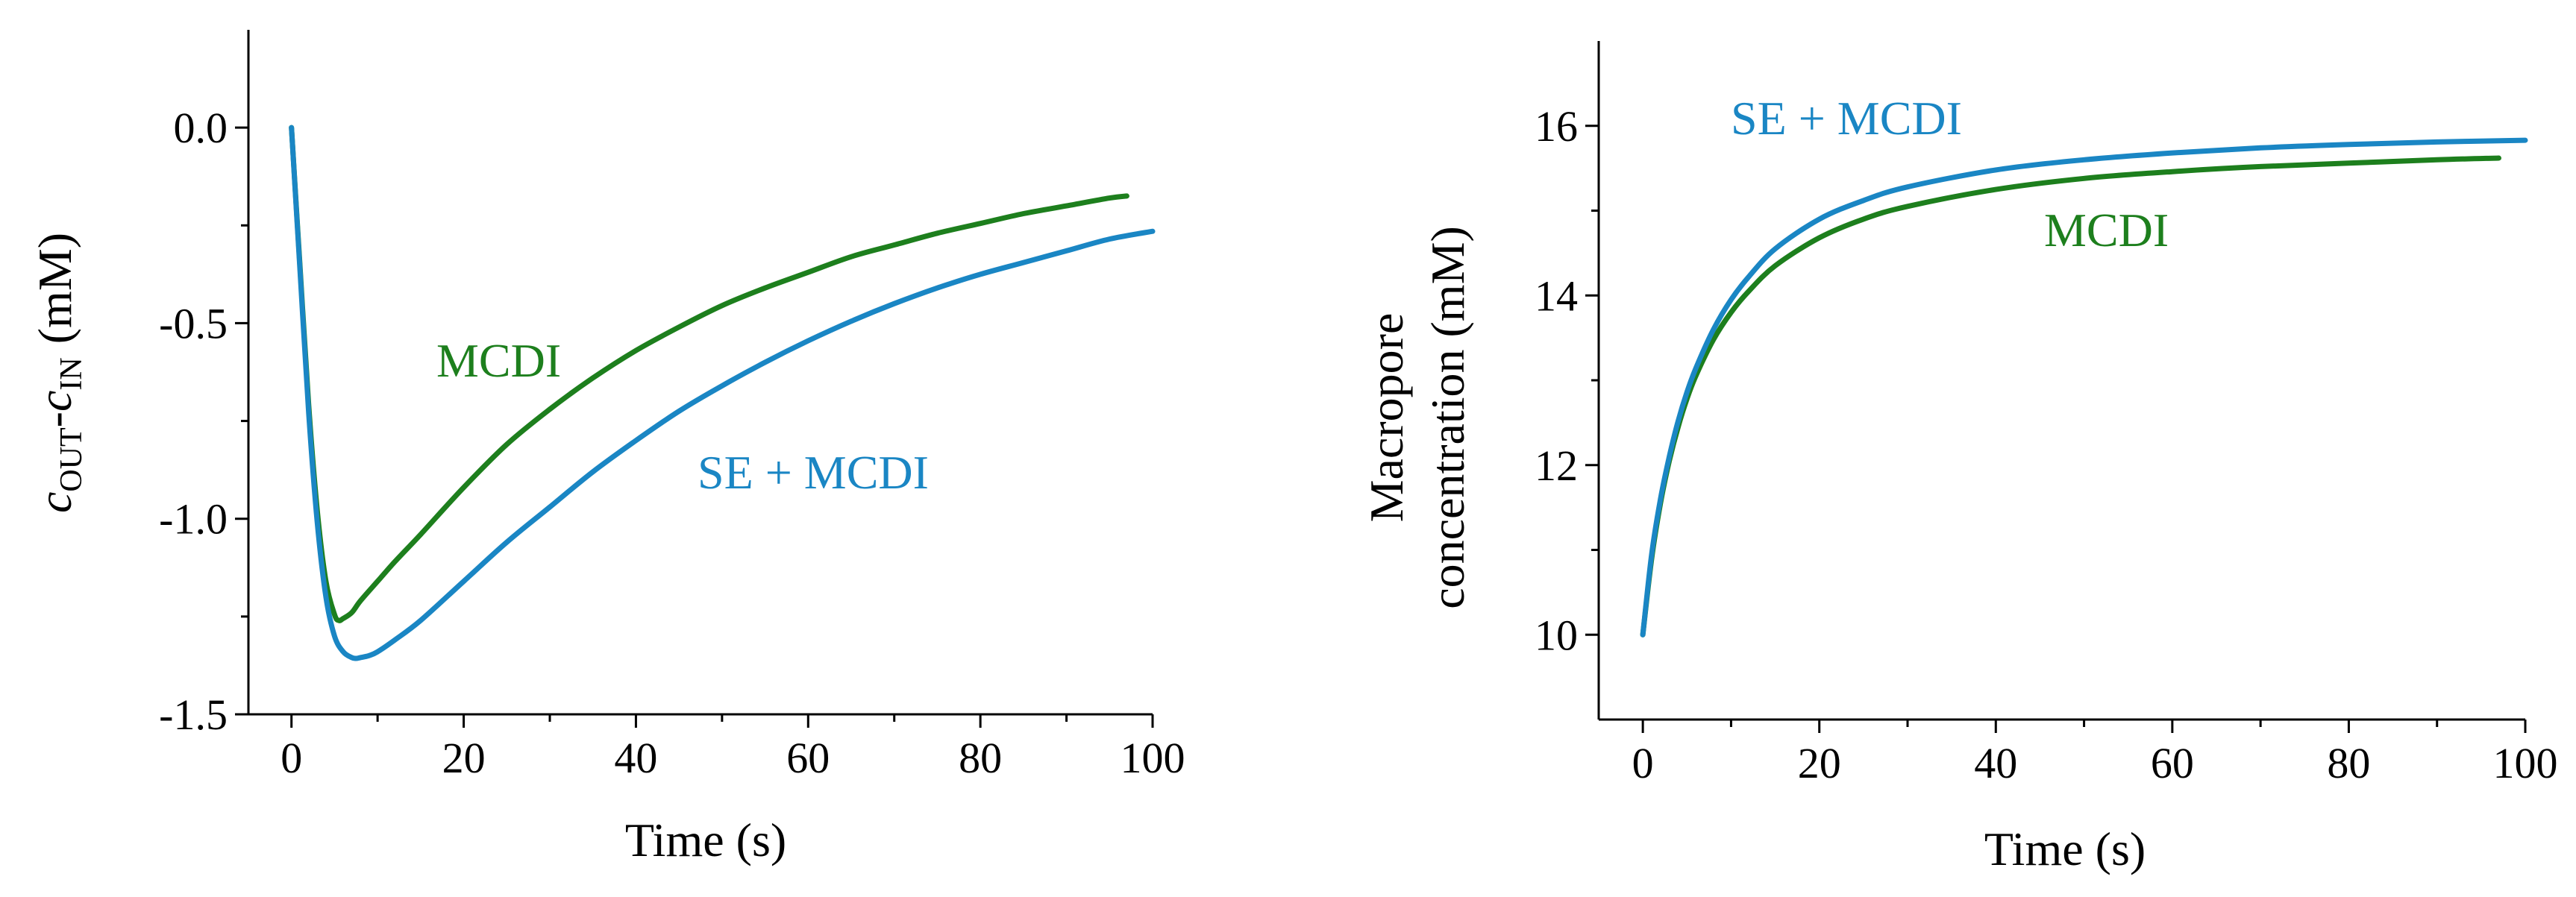 The image size is (2576, 897). I want to click on right-y-tick-label: 10, so click(1556, 635).